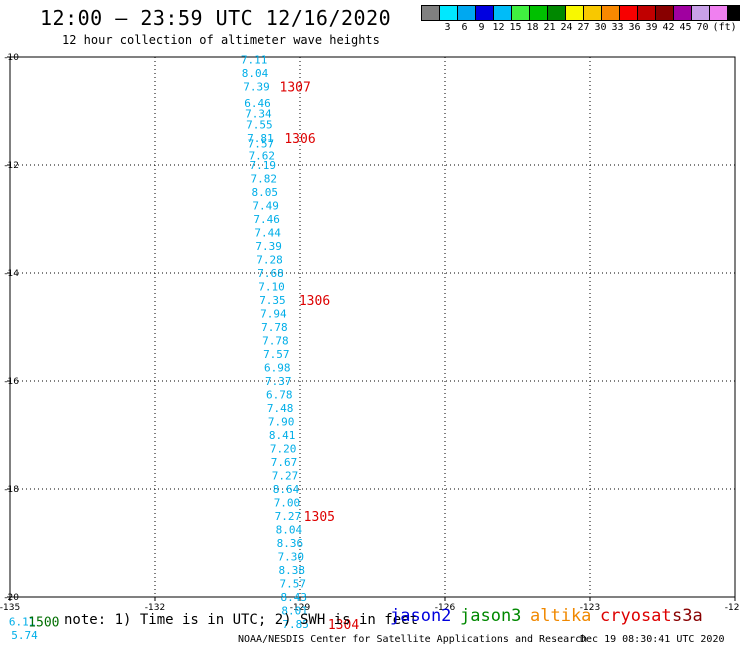 The height and width of the screenshot is (650, 740). Describe the element at coordinates (733, 13) in the screenshot. I see `color-swatch` at that location.